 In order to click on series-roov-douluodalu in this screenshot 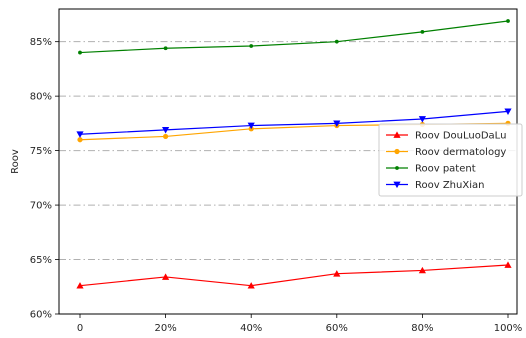, I will do `click(294, 275)`.